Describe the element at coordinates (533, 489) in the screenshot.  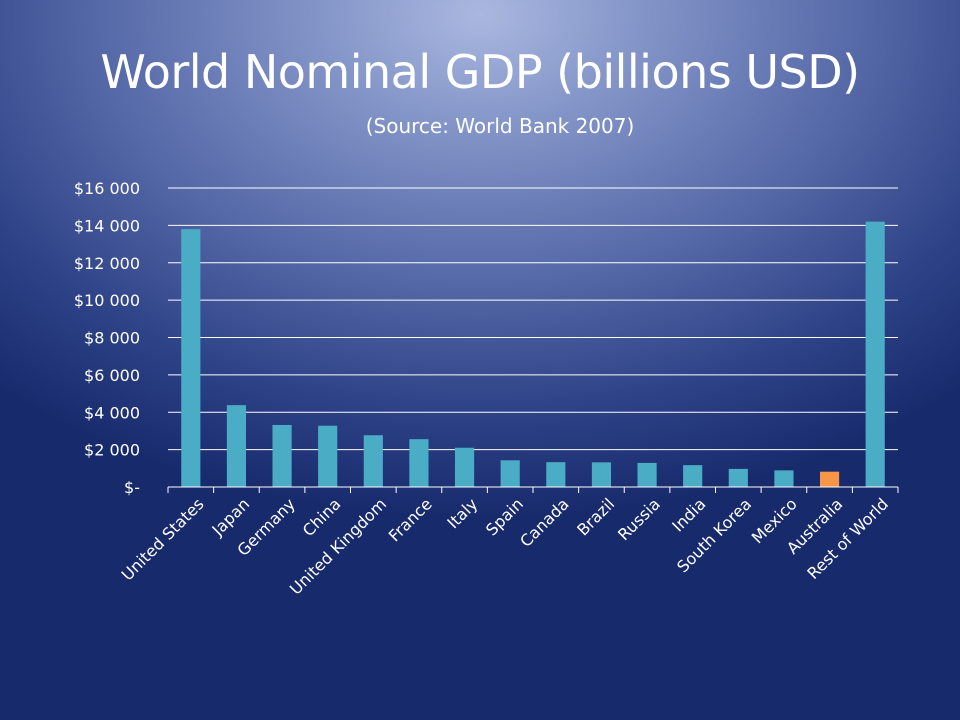
I see `x-axis` at that location.